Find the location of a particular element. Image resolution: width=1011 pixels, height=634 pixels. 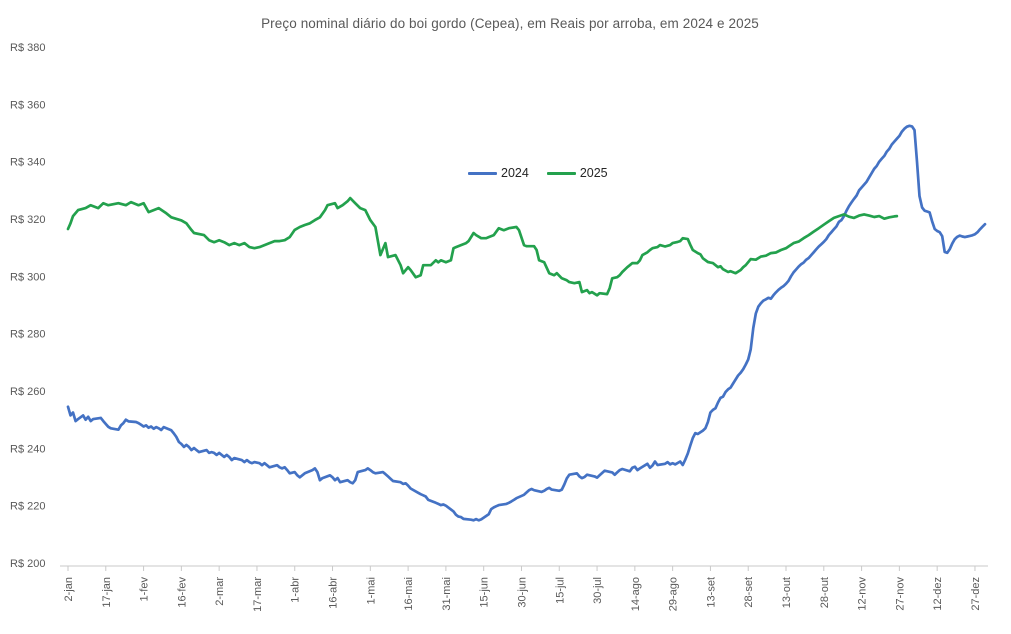

y-axis-label: R$ 200 is located at coordinates (27, 564).